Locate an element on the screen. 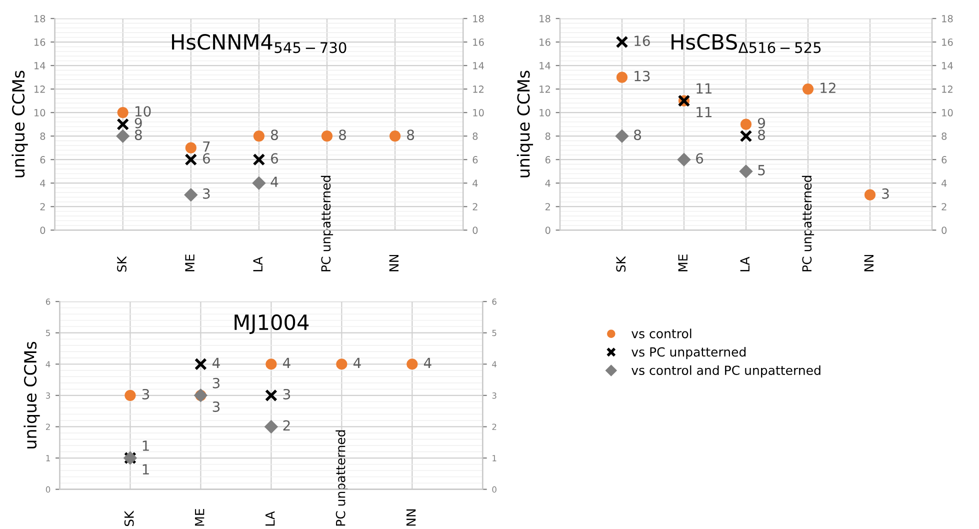  y2-tick-label: 5 is located at coordinates (494, 333).